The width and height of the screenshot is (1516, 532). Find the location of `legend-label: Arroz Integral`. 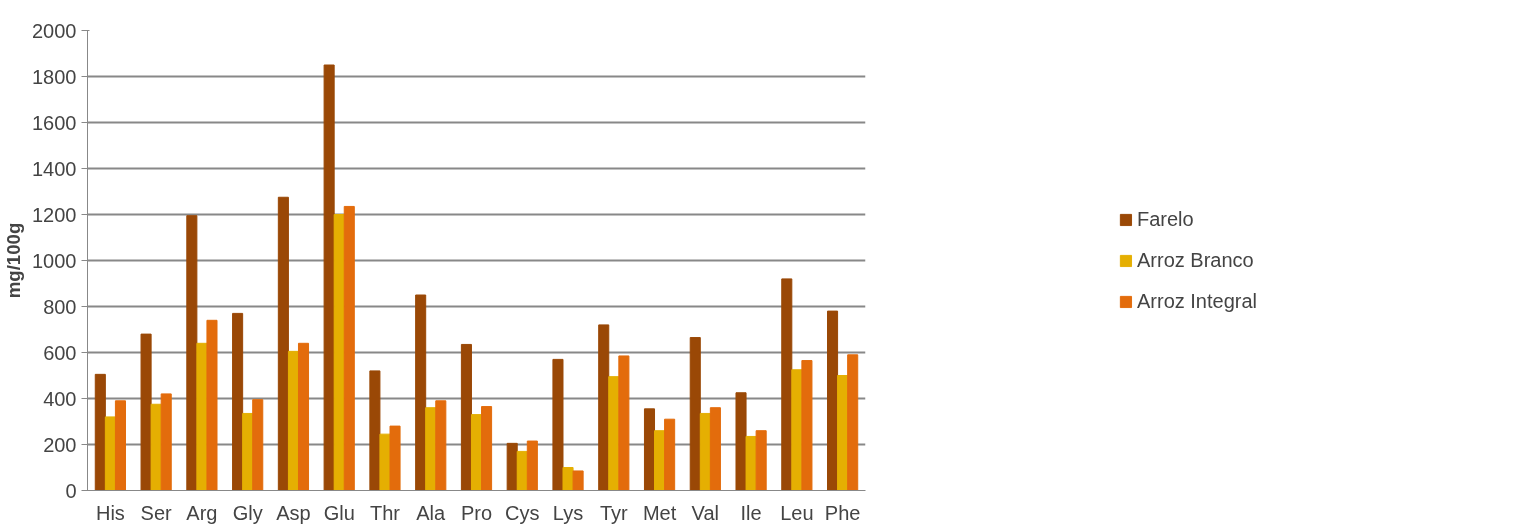

legend-label: Arroz Integral is located at coordinates (1197, 301).